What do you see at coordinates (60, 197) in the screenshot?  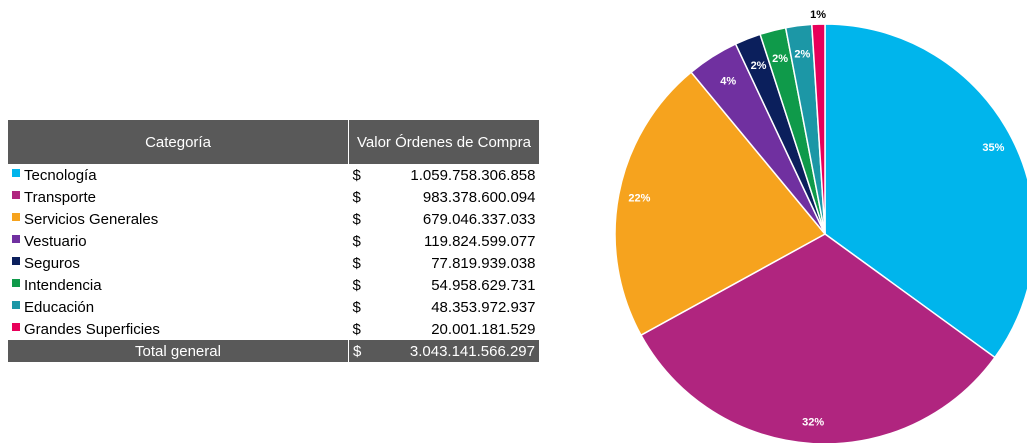 I see `category-name: Transporte` at bounding box center [60, 197].